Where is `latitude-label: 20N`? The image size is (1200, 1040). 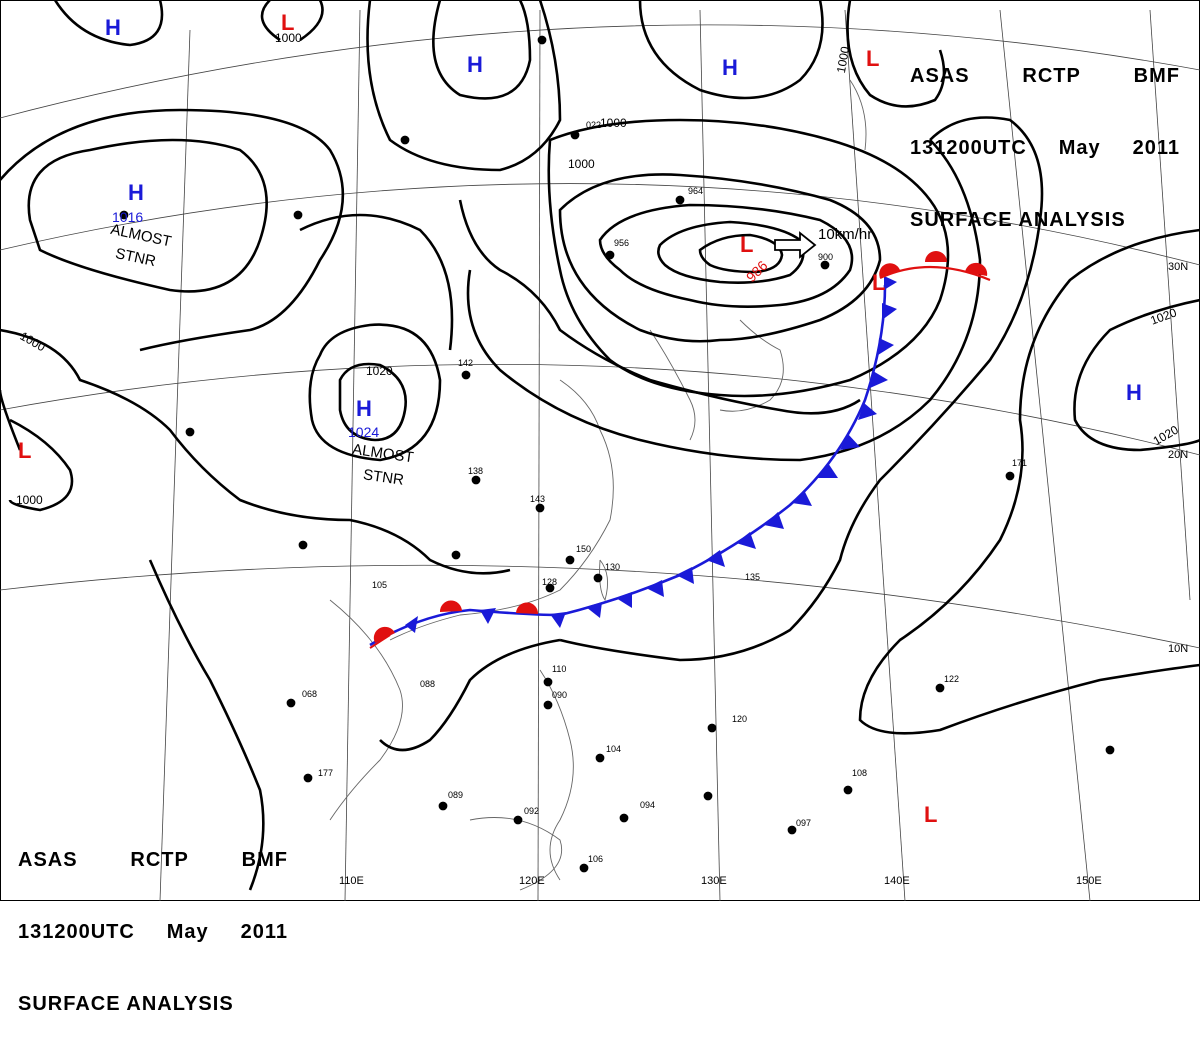
latitude-label: 20N is located at coordinates (1178, 455).